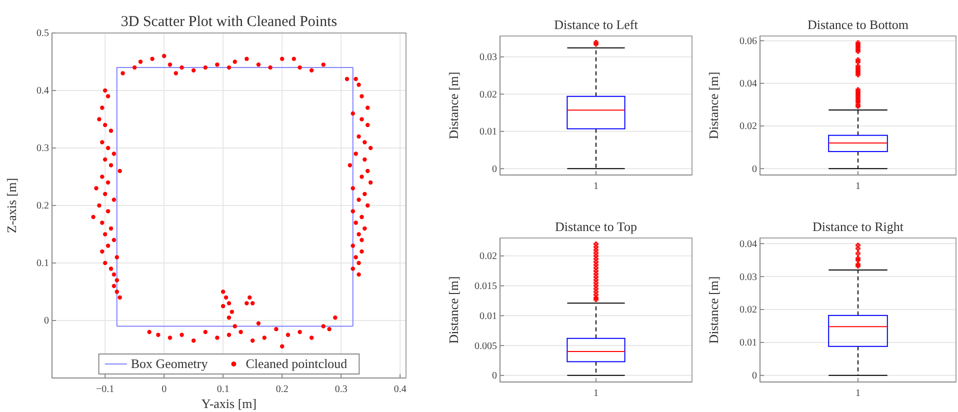 This screenshot has height=412, width=958. Describe the element at coordinates (169, 363) in the screenshot. I see `legend-label: Box Geometry` at that location.